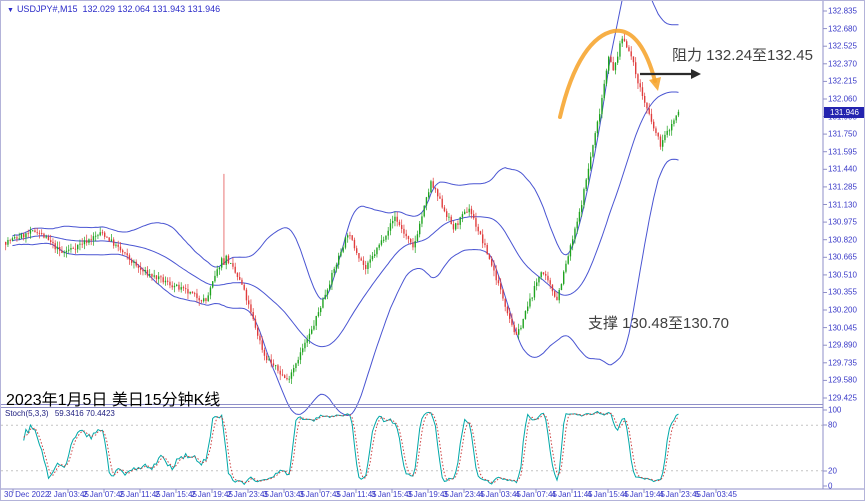 This screenshot has width=865, height=501. What do you see at coordinates (572, 494) in the screenshot?
I see `time-tick-label: 4 Jan 11:45` at bounding box center [572, 494].